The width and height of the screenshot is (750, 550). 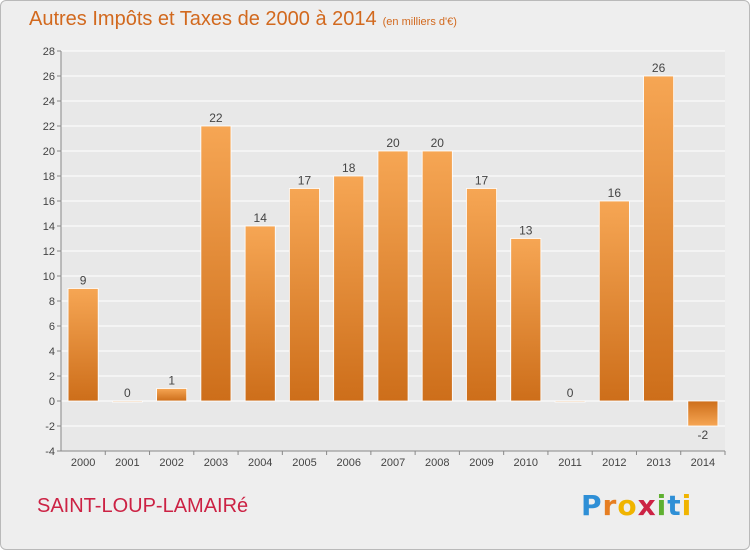 I want to click on y-tick-label: 0, so click(x=52, y=402).